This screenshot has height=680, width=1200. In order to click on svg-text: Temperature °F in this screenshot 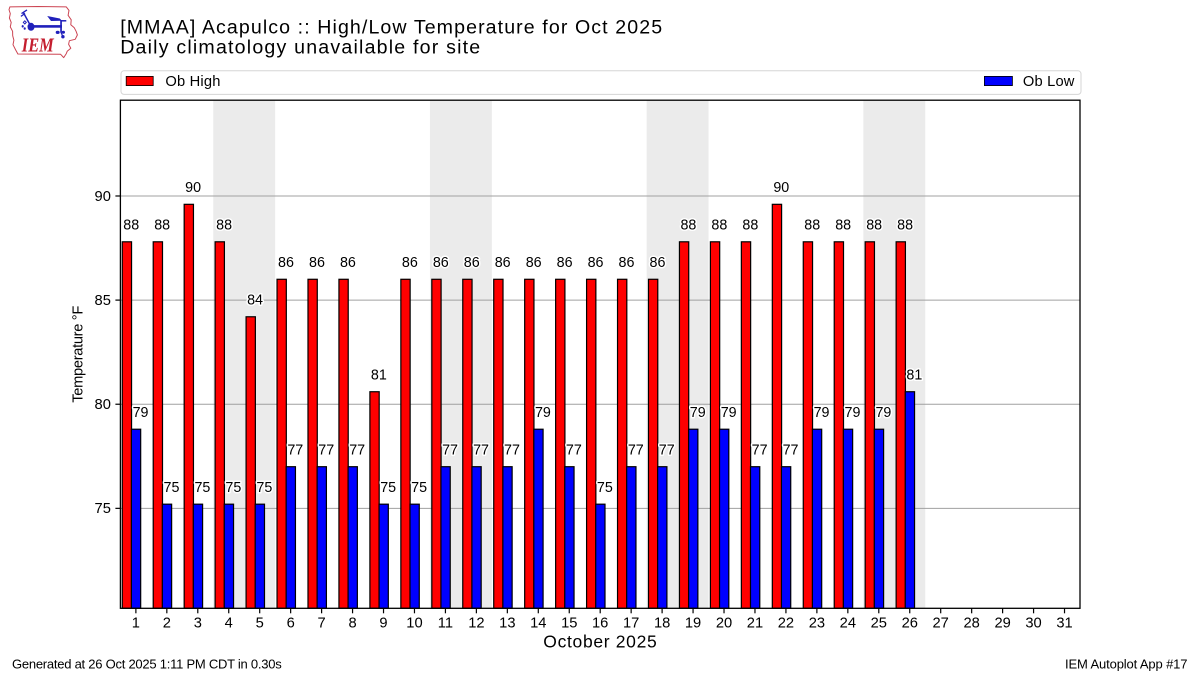, I will do `click(79, 354)`.